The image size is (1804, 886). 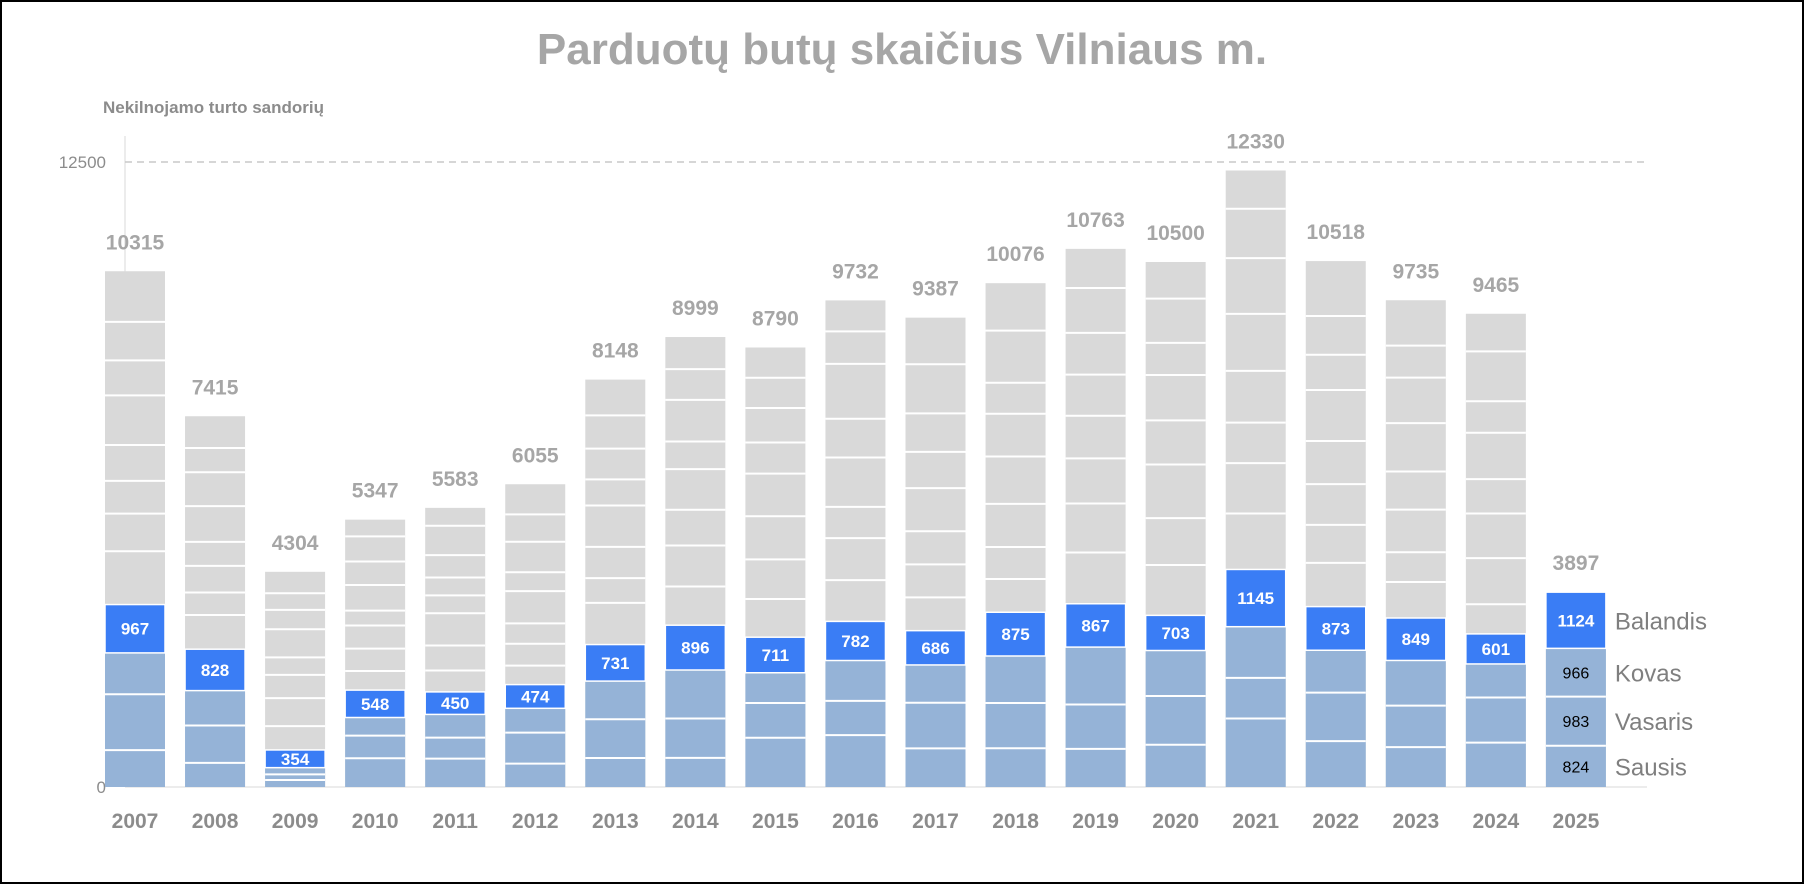 I want to click on x-tick-label: 2012, so click(x=535, y=821).